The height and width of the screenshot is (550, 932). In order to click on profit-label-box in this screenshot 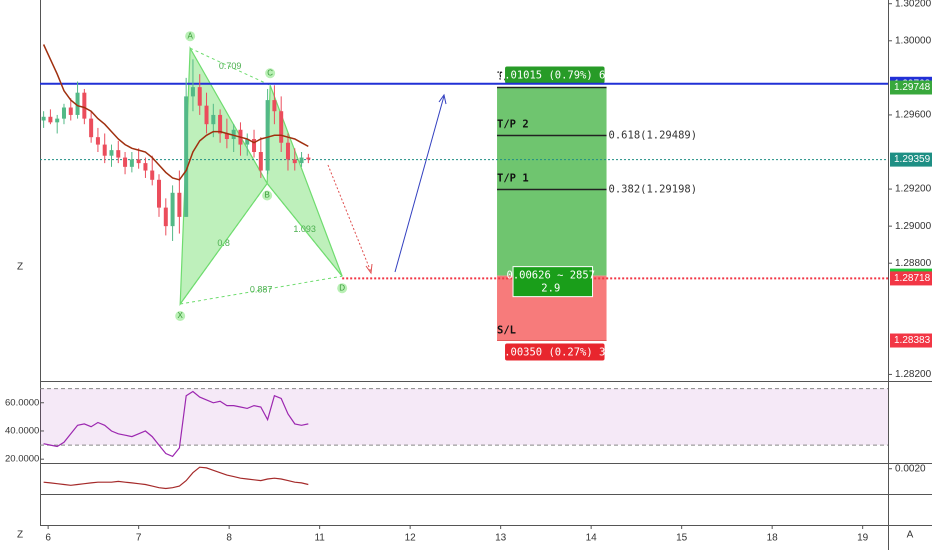, I will do `click(555, 75)`.